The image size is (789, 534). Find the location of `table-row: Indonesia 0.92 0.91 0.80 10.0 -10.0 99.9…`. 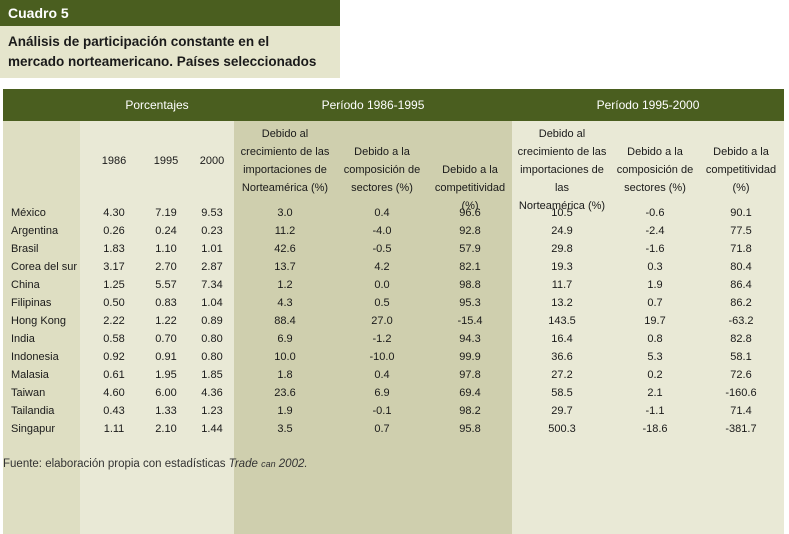

table-row: Indonesia 0.92 0.91 0.80 10.0 -10.0 99.9… is located at coordinates (393, 357).